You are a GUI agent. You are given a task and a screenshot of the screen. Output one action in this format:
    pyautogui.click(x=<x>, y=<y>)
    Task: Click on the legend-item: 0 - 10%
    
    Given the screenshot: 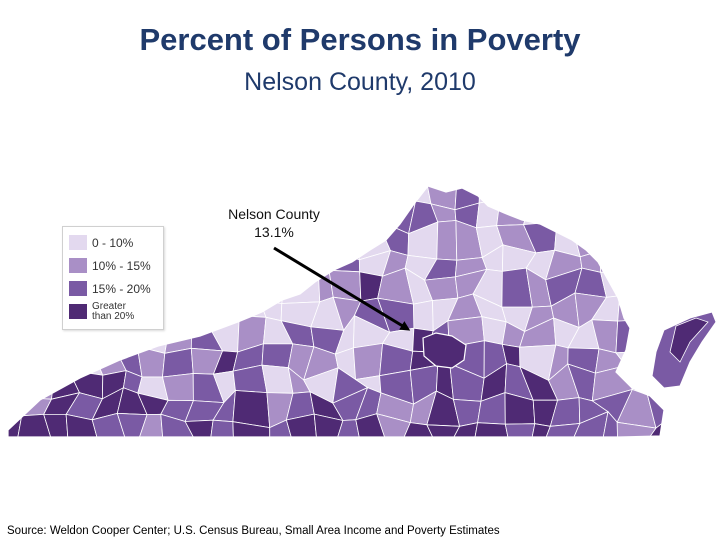 What is the action you would take?
    pyautogui.click(x=114, y=242)
    